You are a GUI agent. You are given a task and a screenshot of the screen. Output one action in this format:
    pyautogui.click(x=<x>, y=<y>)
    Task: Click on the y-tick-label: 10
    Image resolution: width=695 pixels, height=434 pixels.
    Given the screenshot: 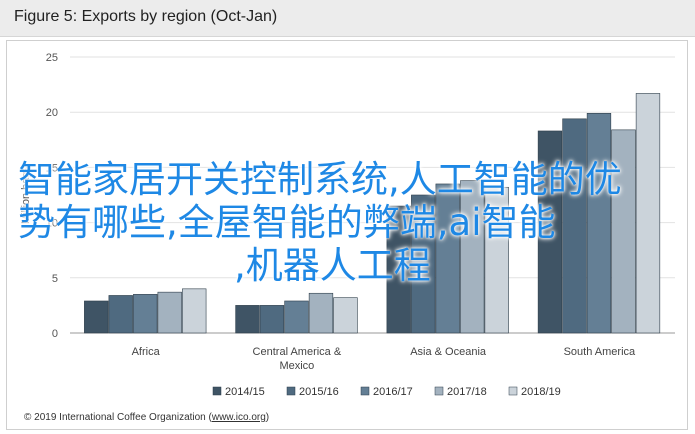 What is the action you would take?
    pyautogui.click(x=52, y=224)
    